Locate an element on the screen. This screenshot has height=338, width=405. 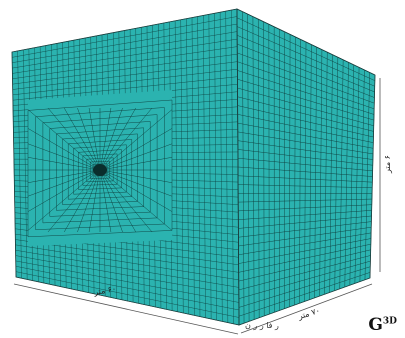
tunnel-core is located at coordinates (100, 170).